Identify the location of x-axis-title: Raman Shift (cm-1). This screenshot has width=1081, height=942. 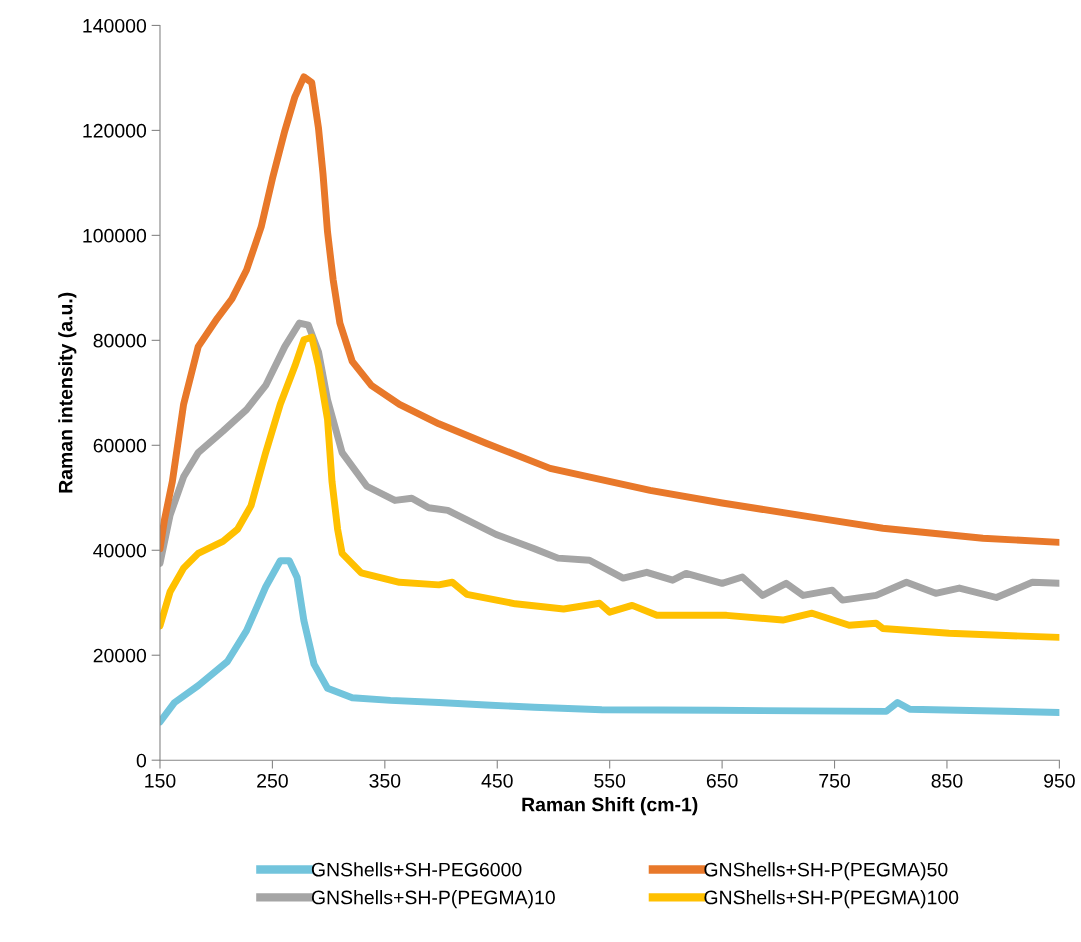
(610, 806).